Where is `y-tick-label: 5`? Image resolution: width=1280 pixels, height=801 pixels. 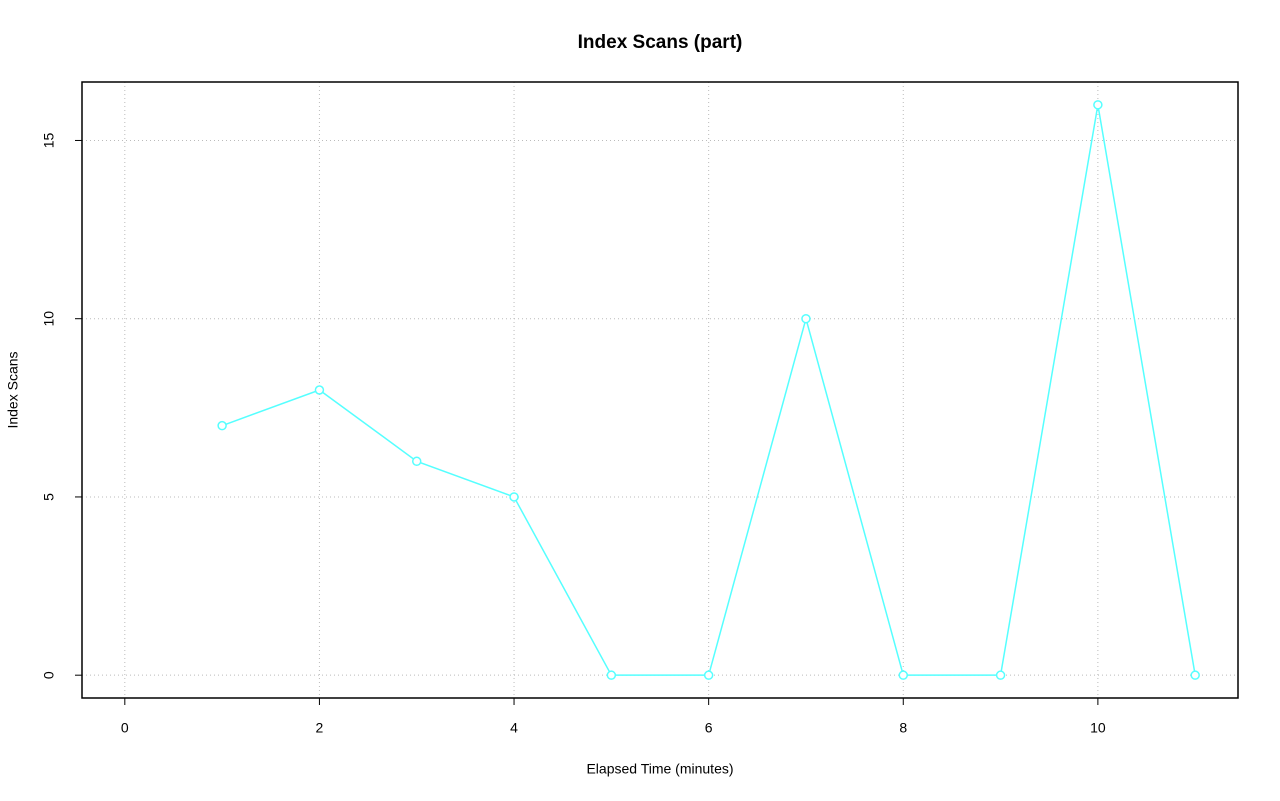 y-tick-label: 5 is located at coordinates (49, 497).